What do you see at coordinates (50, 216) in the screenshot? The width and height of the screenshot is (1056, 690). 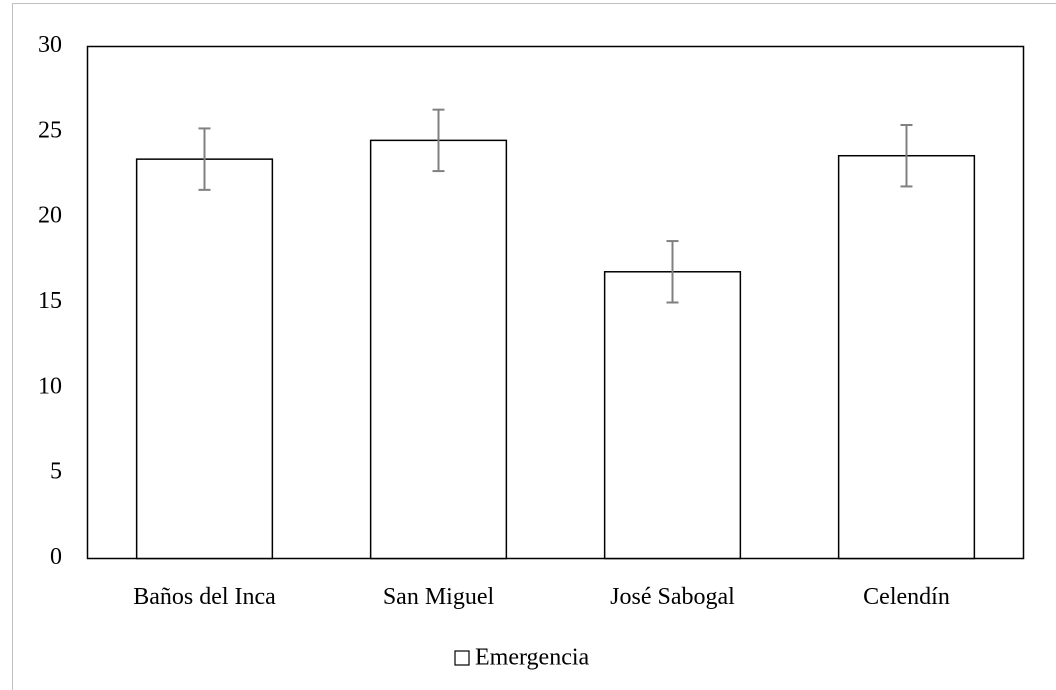 I see `y-tick-label: 20` at bounding box center [50, 216].